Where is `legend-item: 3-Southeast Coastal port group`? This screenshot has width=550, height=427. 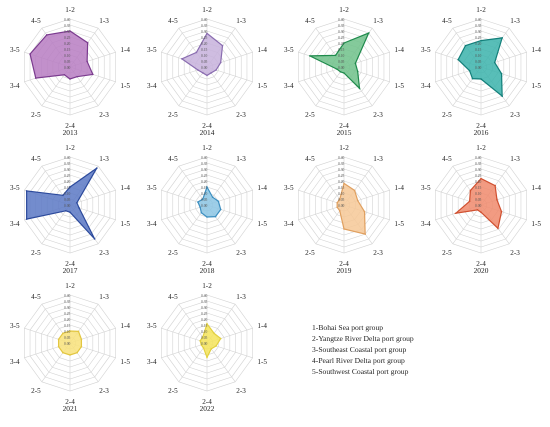 legend-item: 3-Southeast Coastal port group is located at coordinates (359, 349).